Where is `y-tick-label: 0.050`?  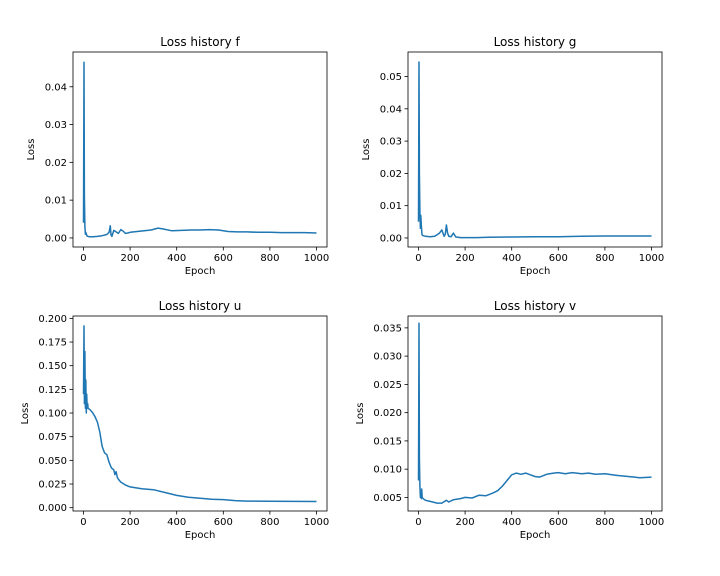 y-tick-label: 0.050 is located at coordinates (52, 461).